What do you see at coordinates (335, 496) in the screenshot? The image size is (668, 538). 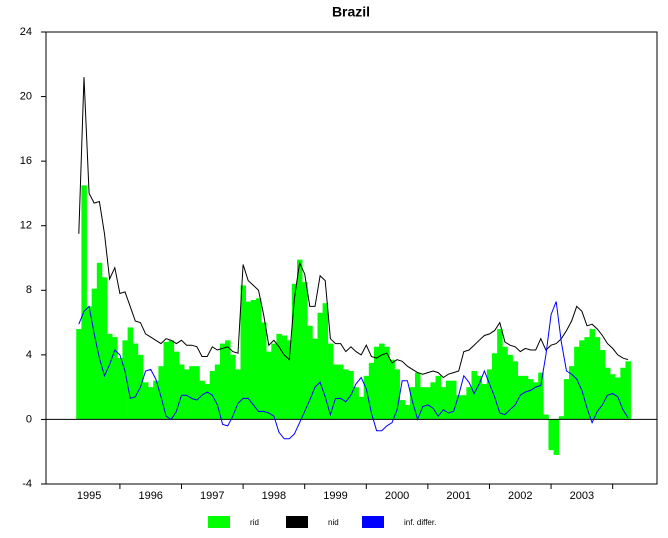 I see `x-tick-label: 1999` at bounding box center [335, 496].